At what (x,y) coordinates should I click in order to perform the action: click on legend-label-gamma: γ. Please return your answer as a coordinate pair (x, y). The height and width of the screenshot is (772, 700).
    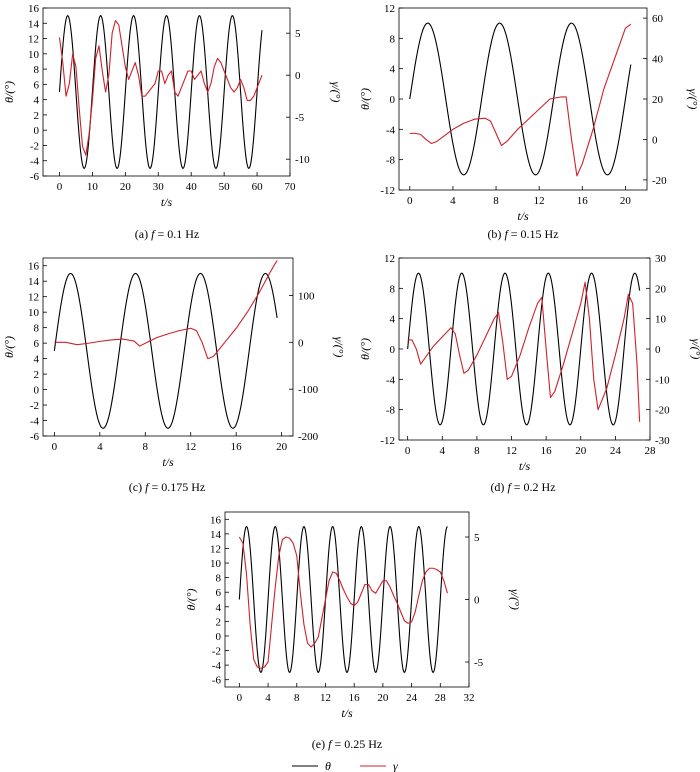
    Looking at the image, I should click on (395, 765).